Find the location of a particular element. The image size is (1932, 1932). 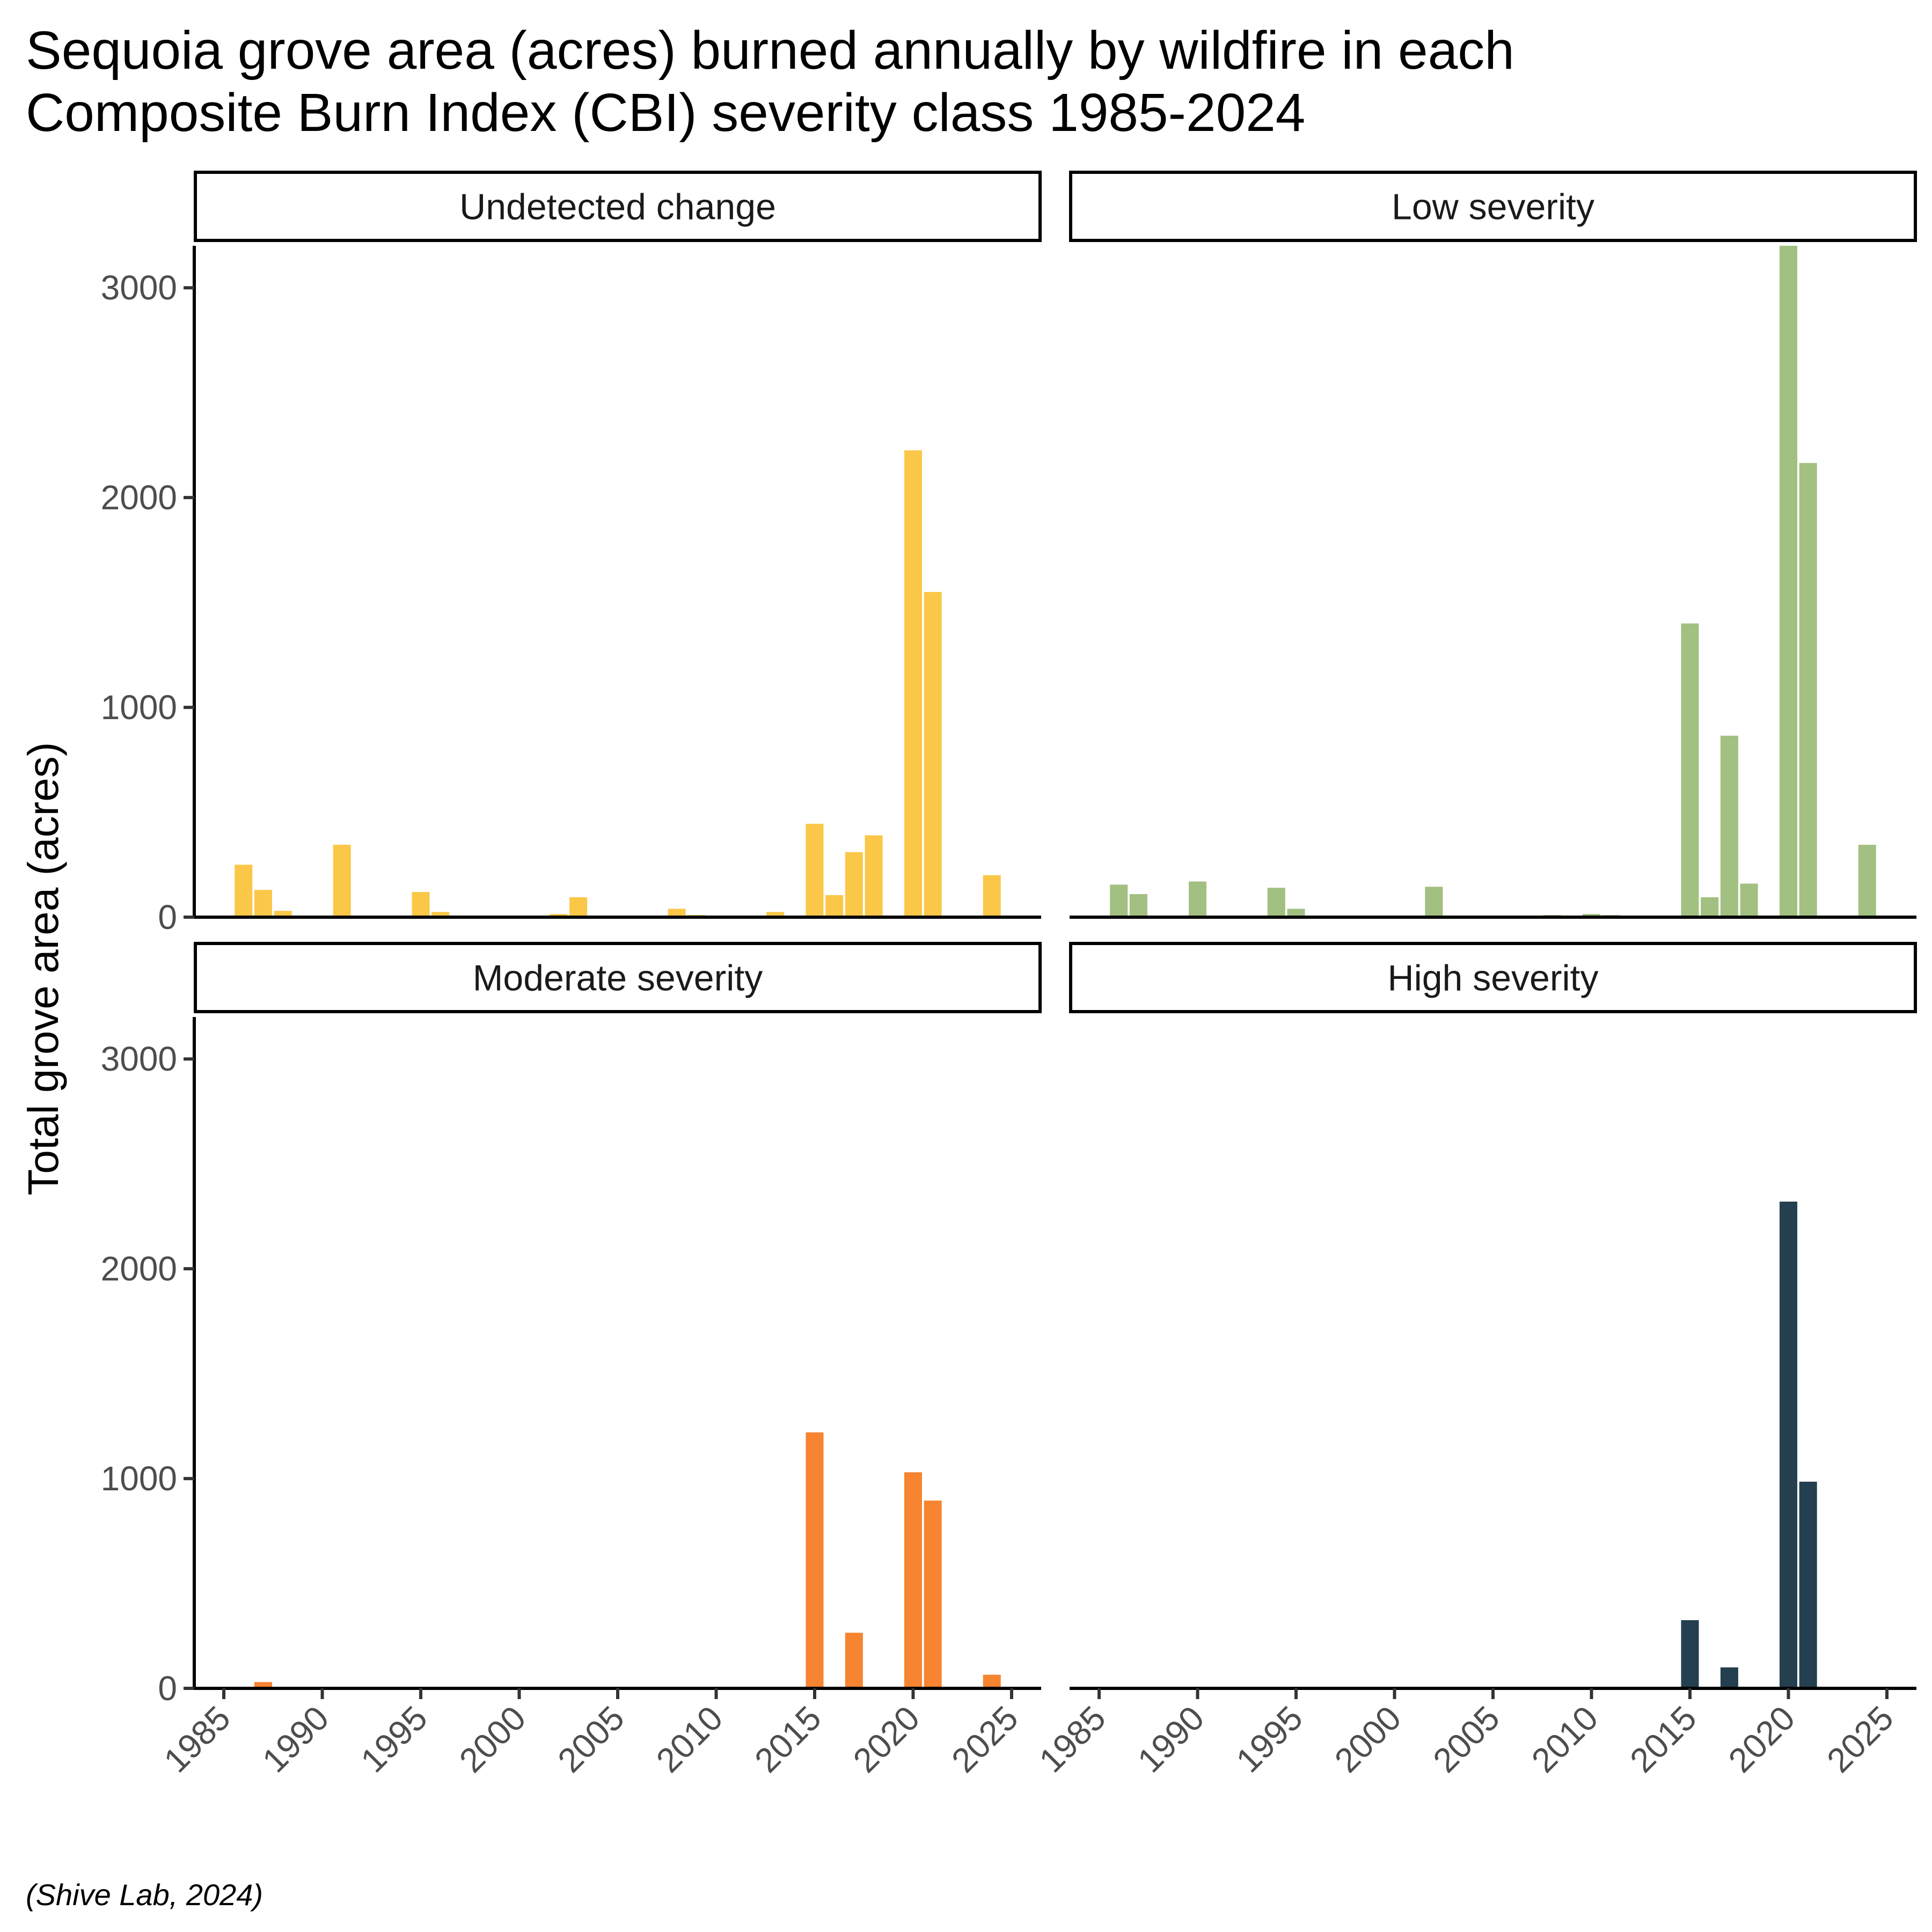

source-caption: (Shive Lab, 2024) is located at coordinates (145, 1895).